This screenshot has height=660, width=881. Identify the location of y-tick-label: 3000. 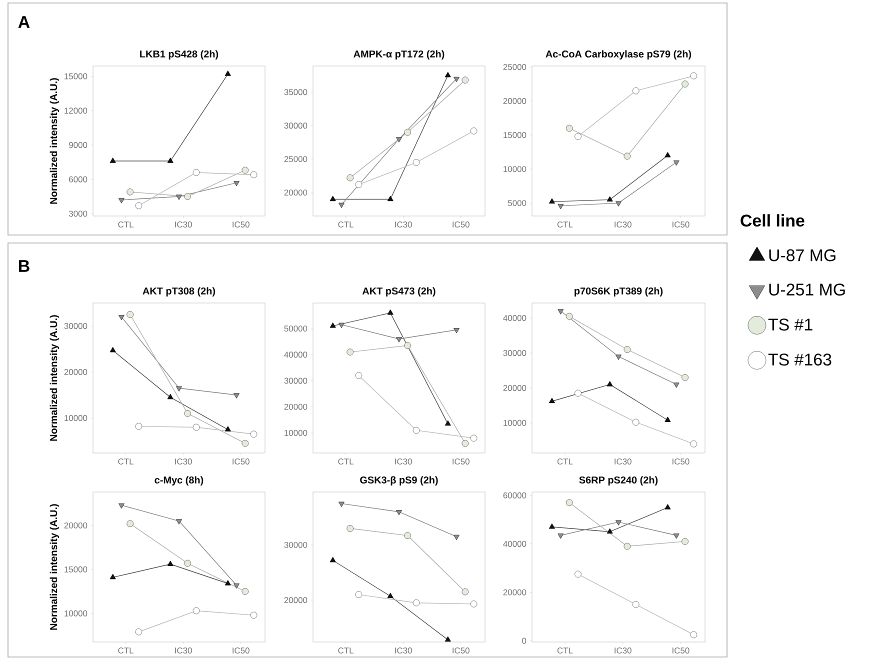
(78, 213).